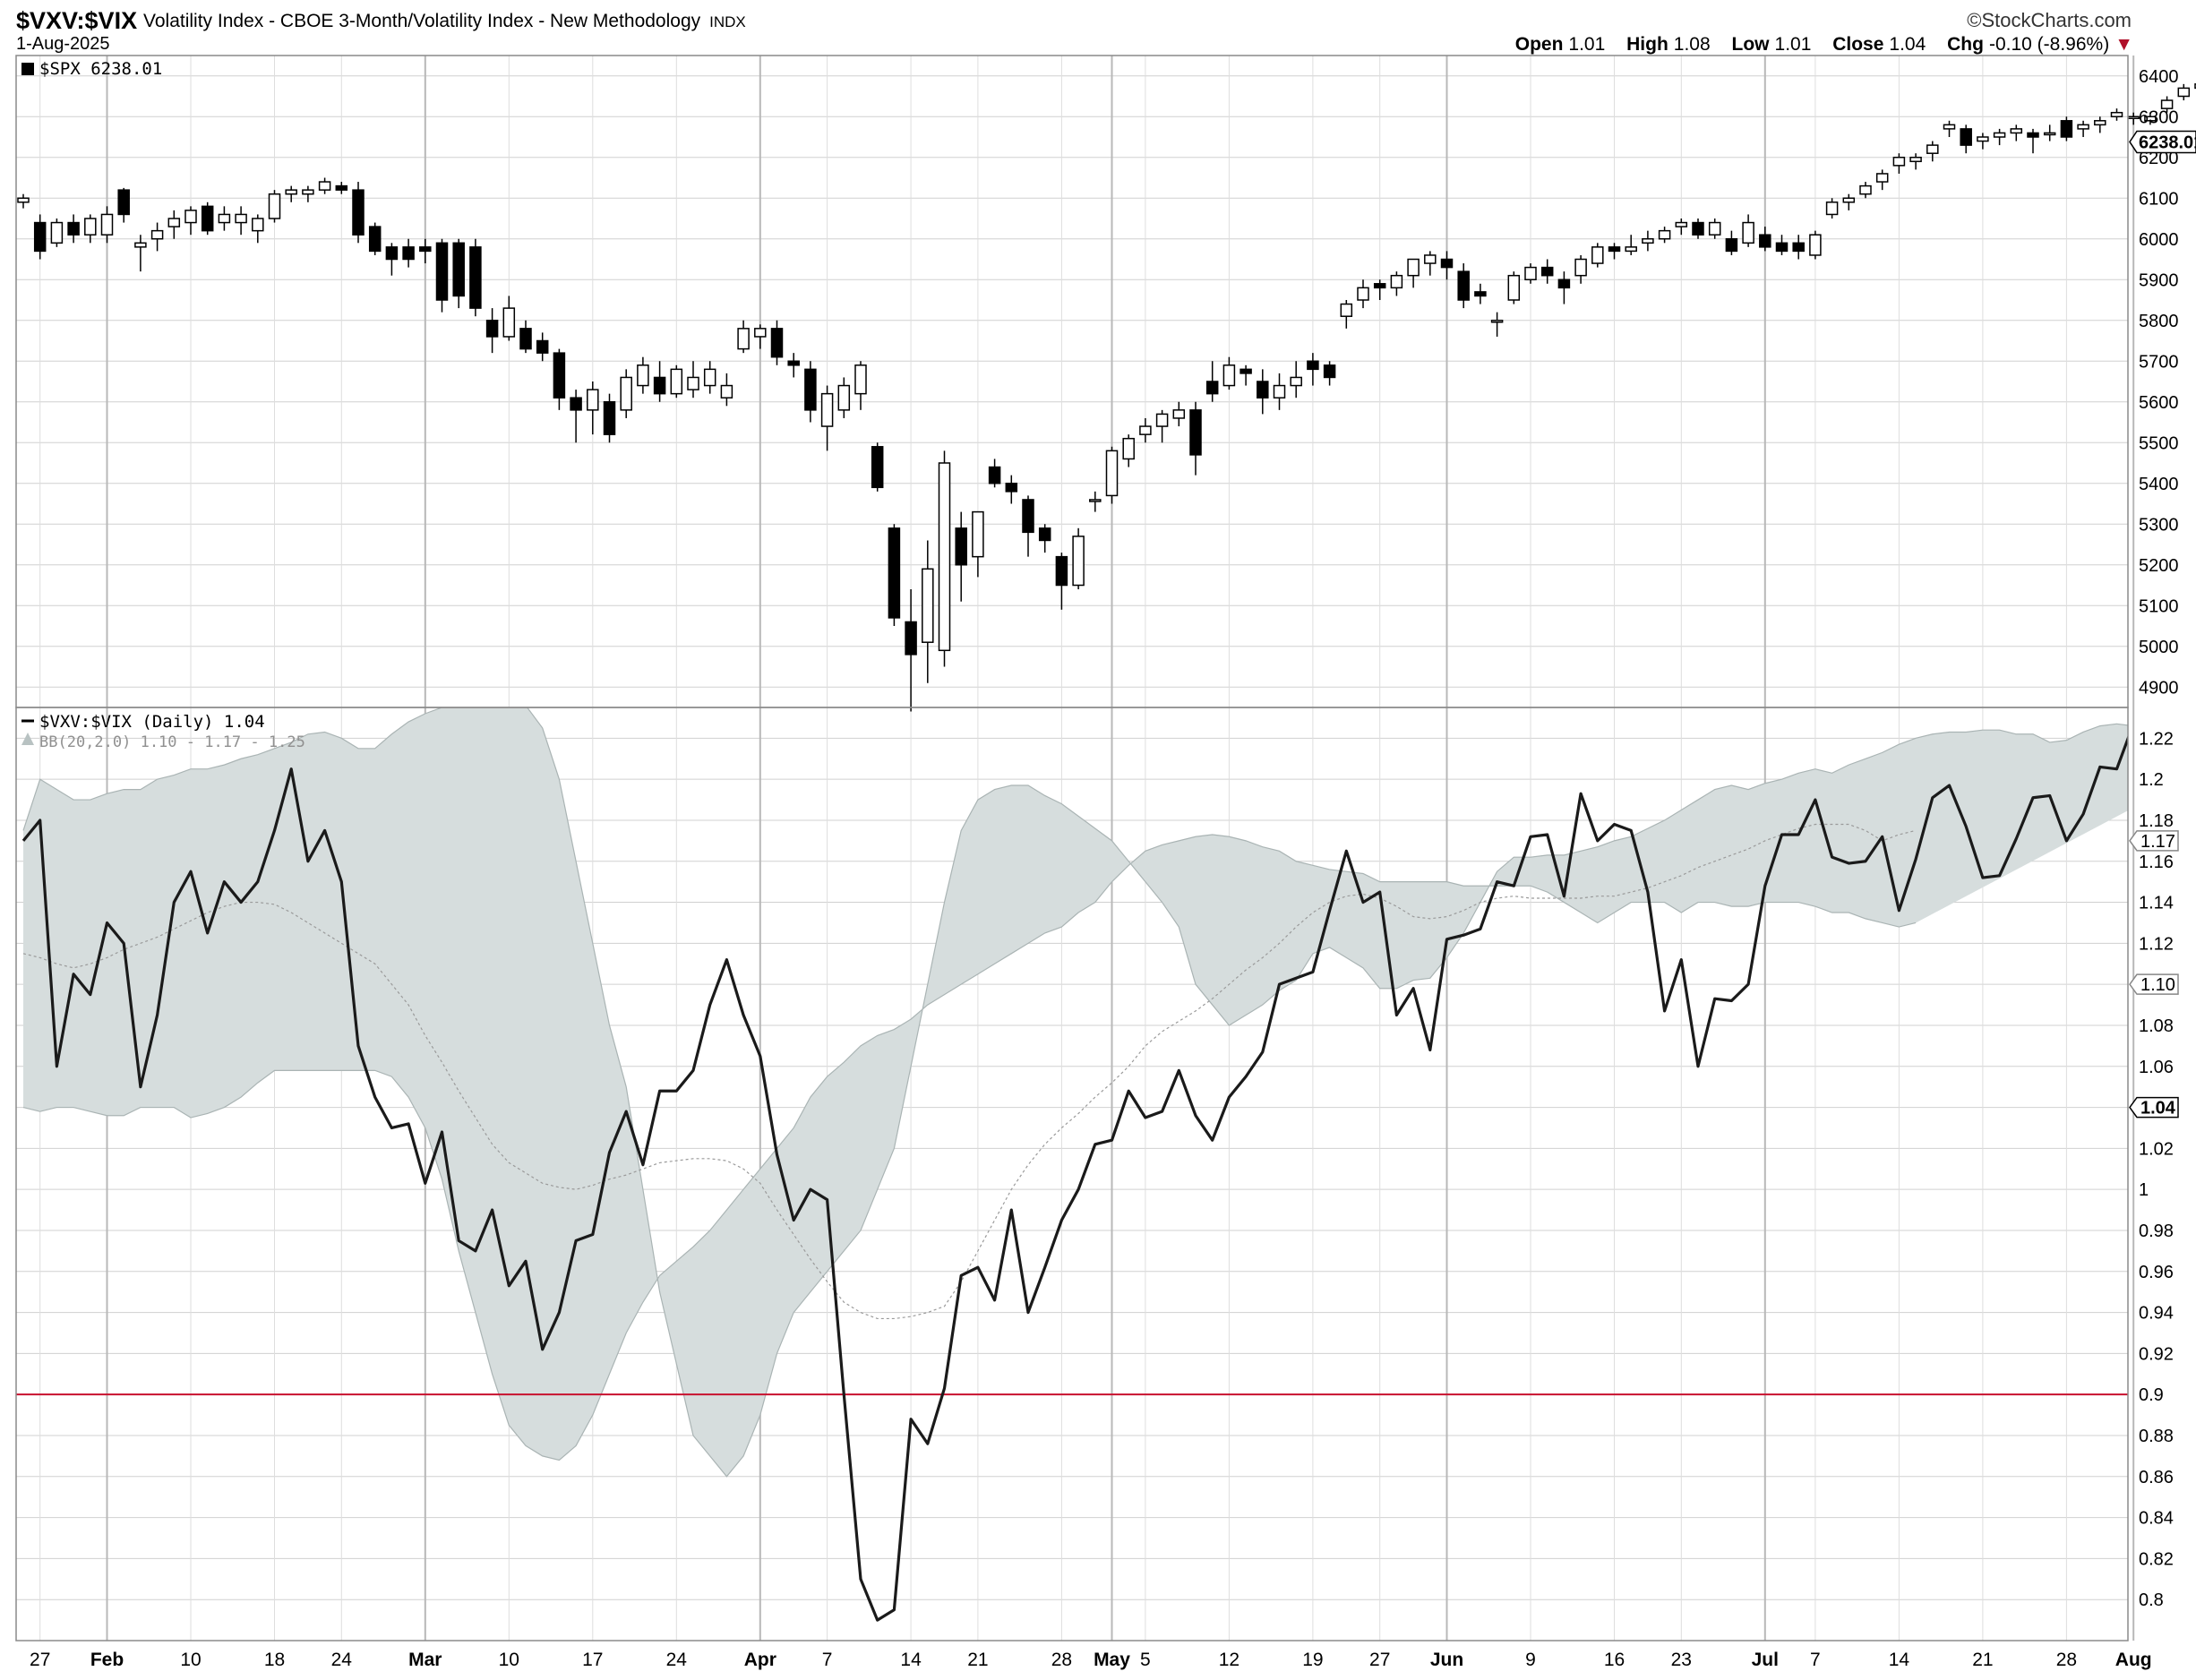  What do you see at coordinates (27, 739) in the screenshot?
I see `bb-legend-icon` at bounding box center [27, 739].